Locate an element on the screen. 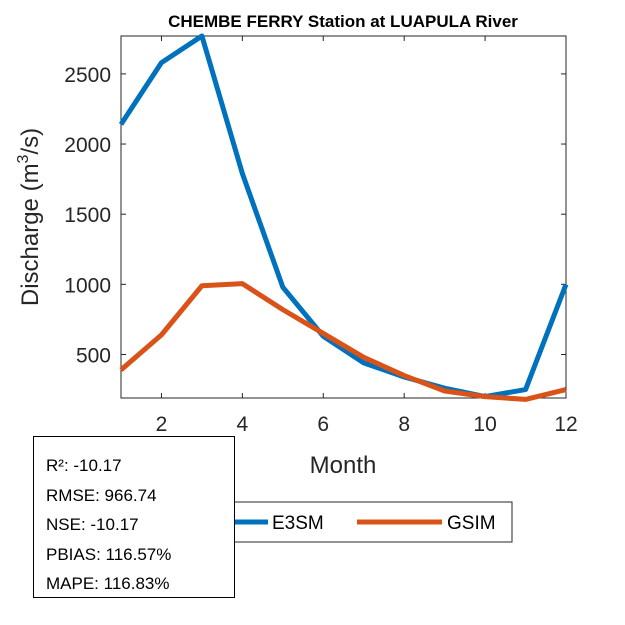 This screenshot has height=625, width=625. y-tick-labels: 500 1000 1500 2000 2500 is located at coordinates (87, 216).